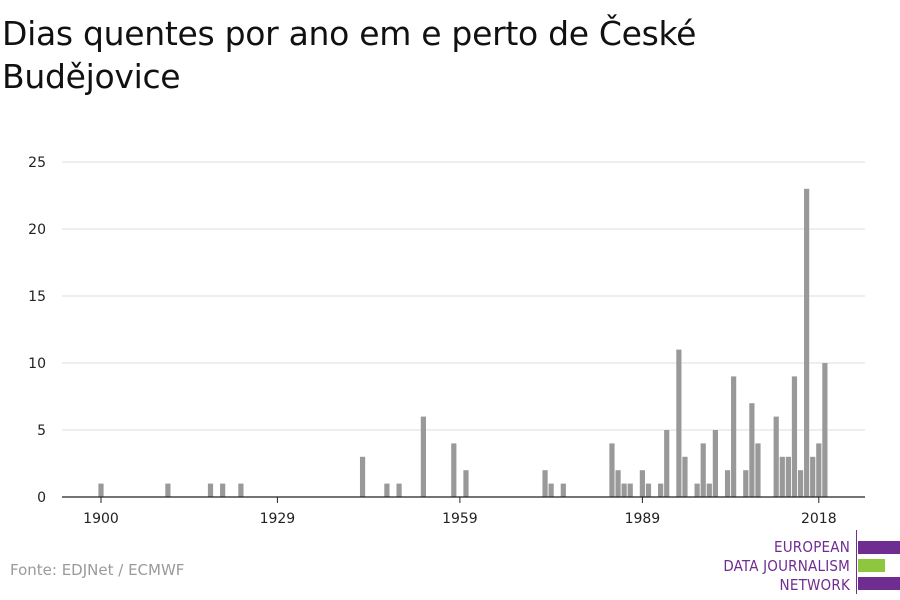 This screenshot has width=900, height=600. I want to click on bar-1974, so click(551, 490).